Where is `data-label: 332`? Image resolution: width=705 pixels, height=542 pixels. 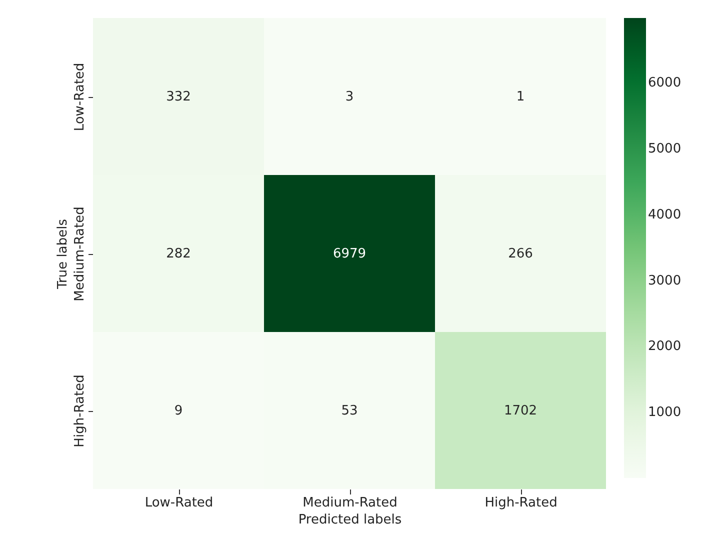
data-label: 332 is located at coordinates (178, 97).